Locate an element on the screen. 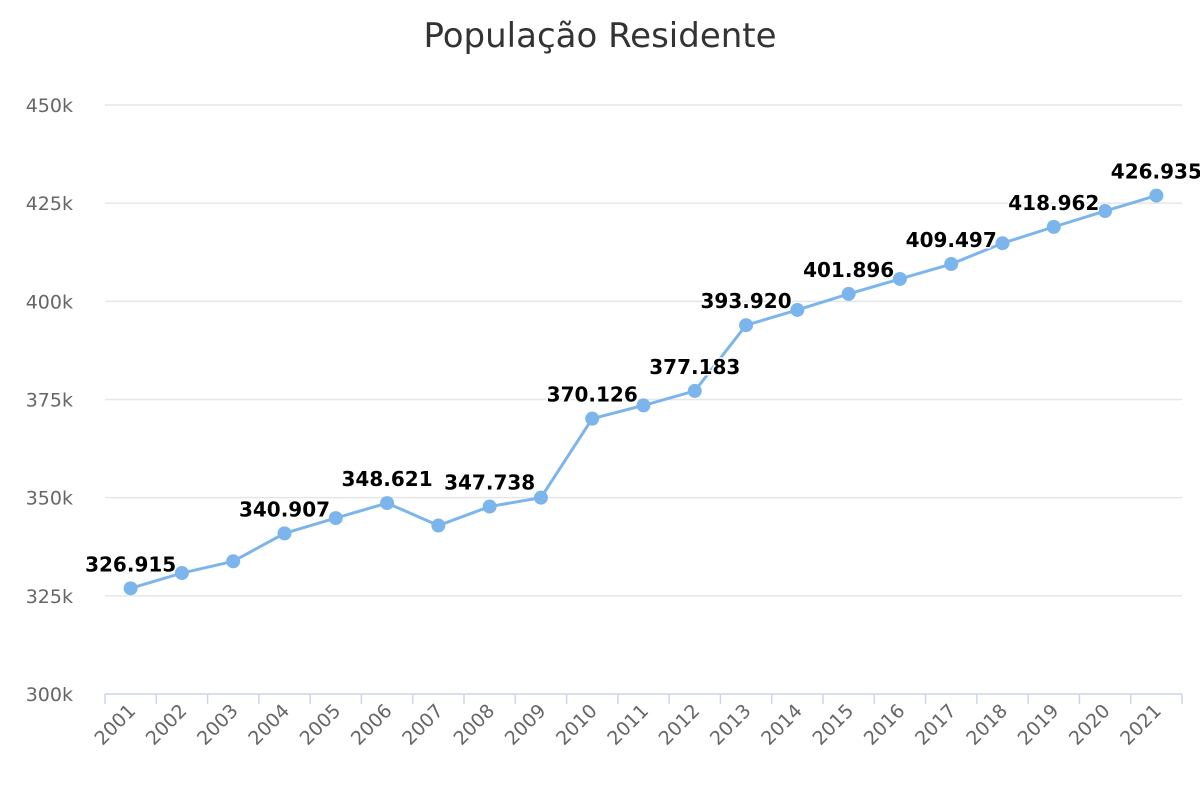 The height and width of the screenshot is (800, 1200). x-tick-label: 2018 is located at coordinates (987, 725).